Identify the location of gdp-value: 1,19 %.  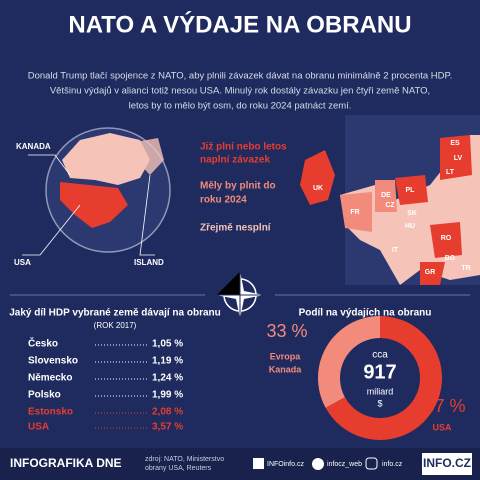
(167, 361).